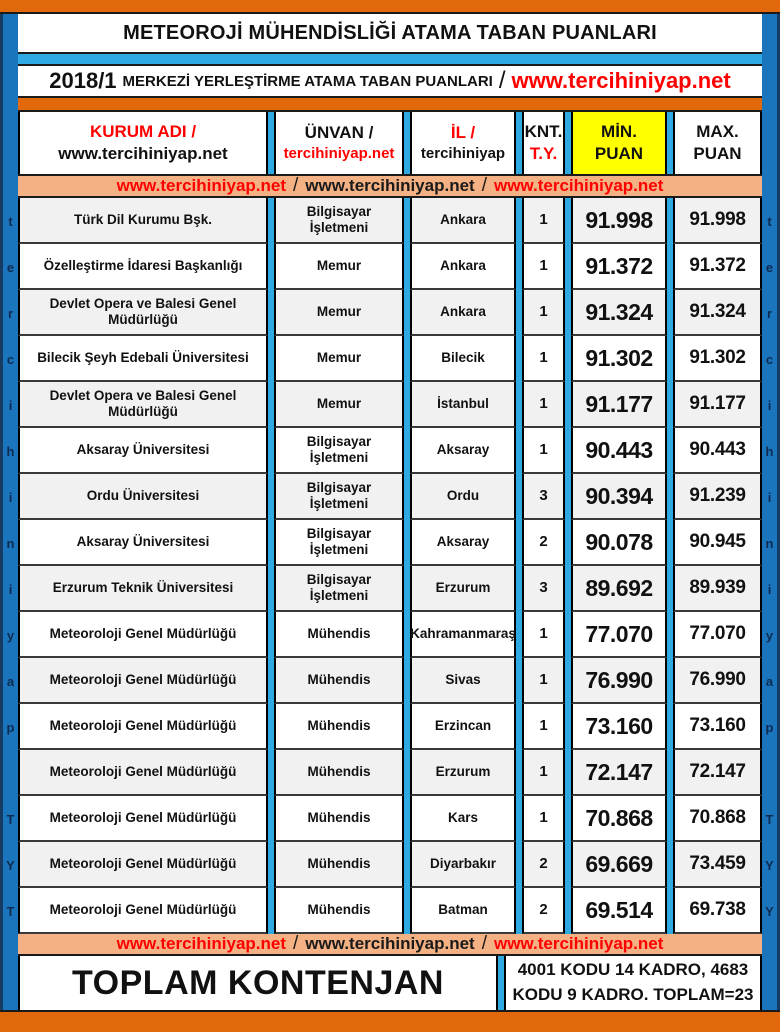 Image resolution: width=780 pixels, height=1032 pixels. What do you see at coordinates (10, 221) in the screenshot?
I see `side-letter: t` at bounding box center [10, 221].